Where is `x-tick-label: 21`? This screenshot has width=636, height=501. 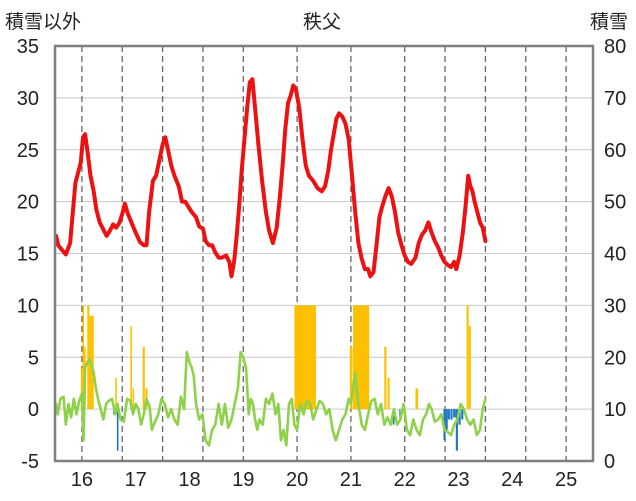 x-tick-label: 21 is located at coordinates (351, 480).